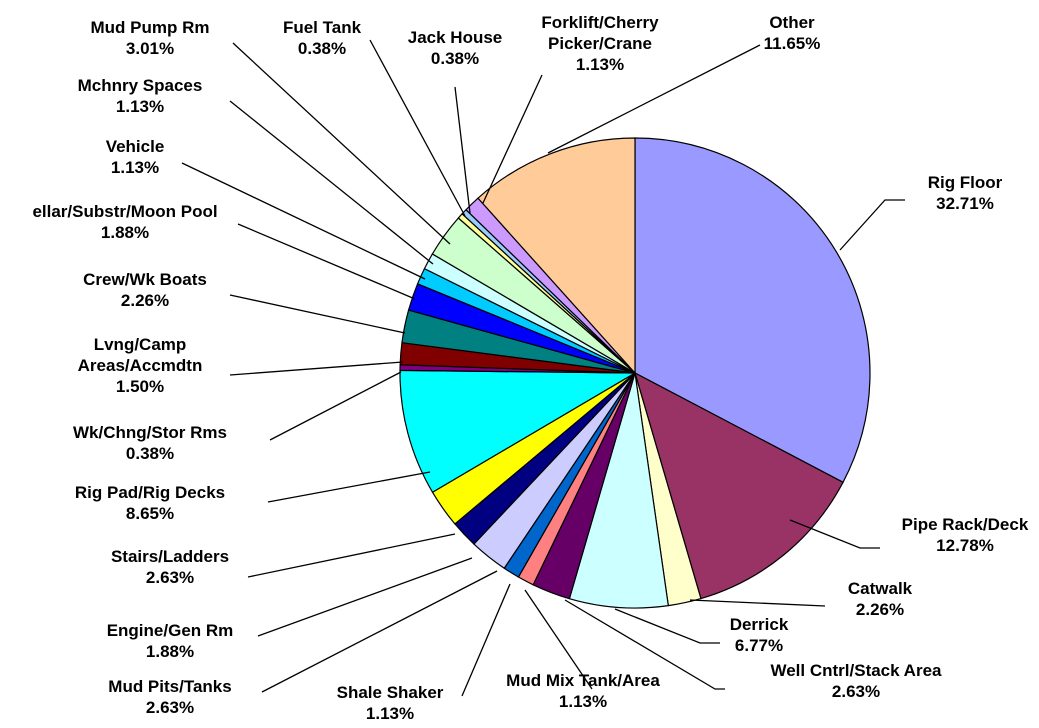 Image resolution: width=1039 pixels, height=728 pixels. I want to click on leader-line-mchnry-spaces, so click(331, 182).